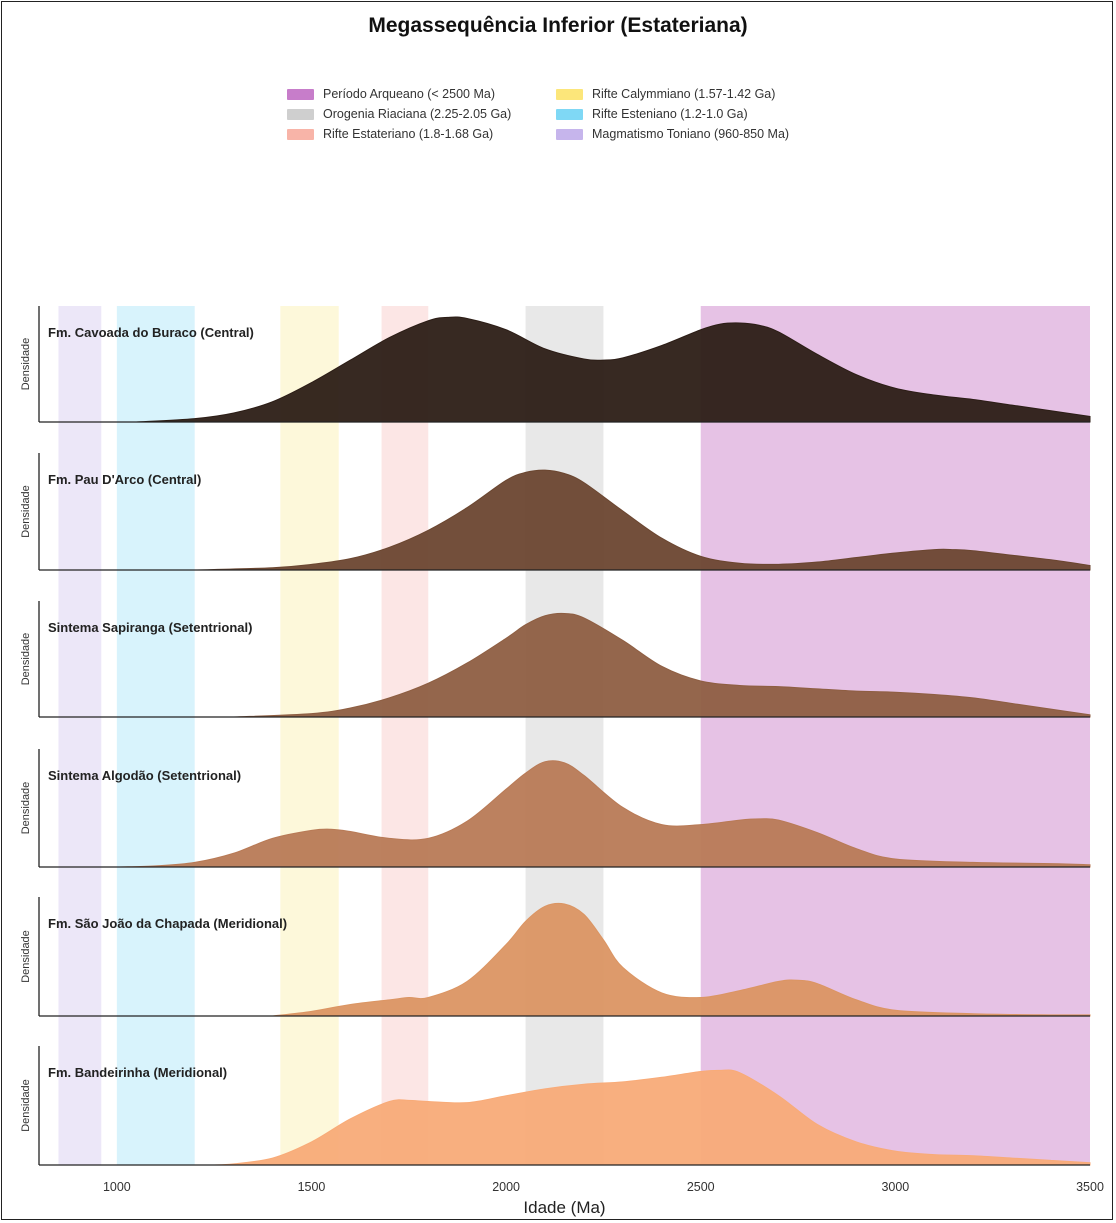 Image resolution: width=1116 pixels, height=1223 pixels. I want to click on legend-label: Rifte Calymmiano (1.57-1.42 Ga), so click(684, 94).